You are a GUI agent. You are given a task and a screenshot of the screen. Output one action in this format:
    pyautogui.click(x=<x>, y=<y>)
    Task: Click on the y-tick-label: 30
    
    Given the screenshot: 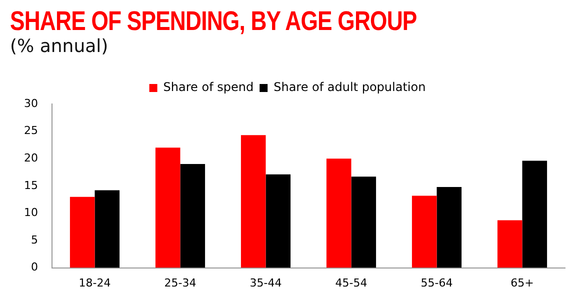 What is the action you would take?
    pyautogui.click(x=31, y=103)
    